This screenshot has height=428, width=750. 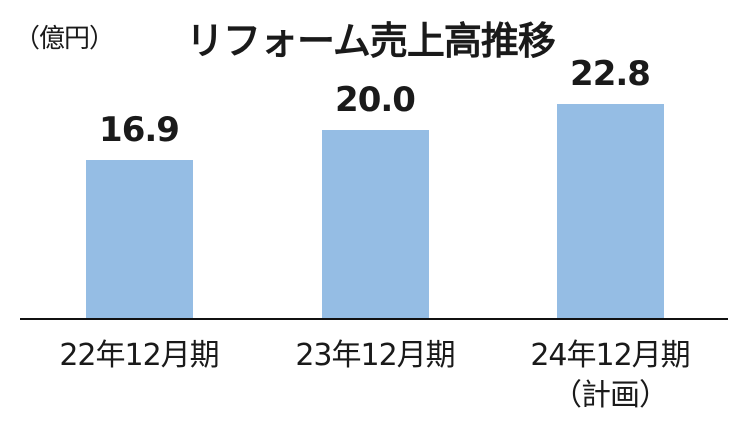 What do you see at coordinates (610, 395) in the screenshot?
I see `category-label-line: （計画）` at bounding box center [610, 395].